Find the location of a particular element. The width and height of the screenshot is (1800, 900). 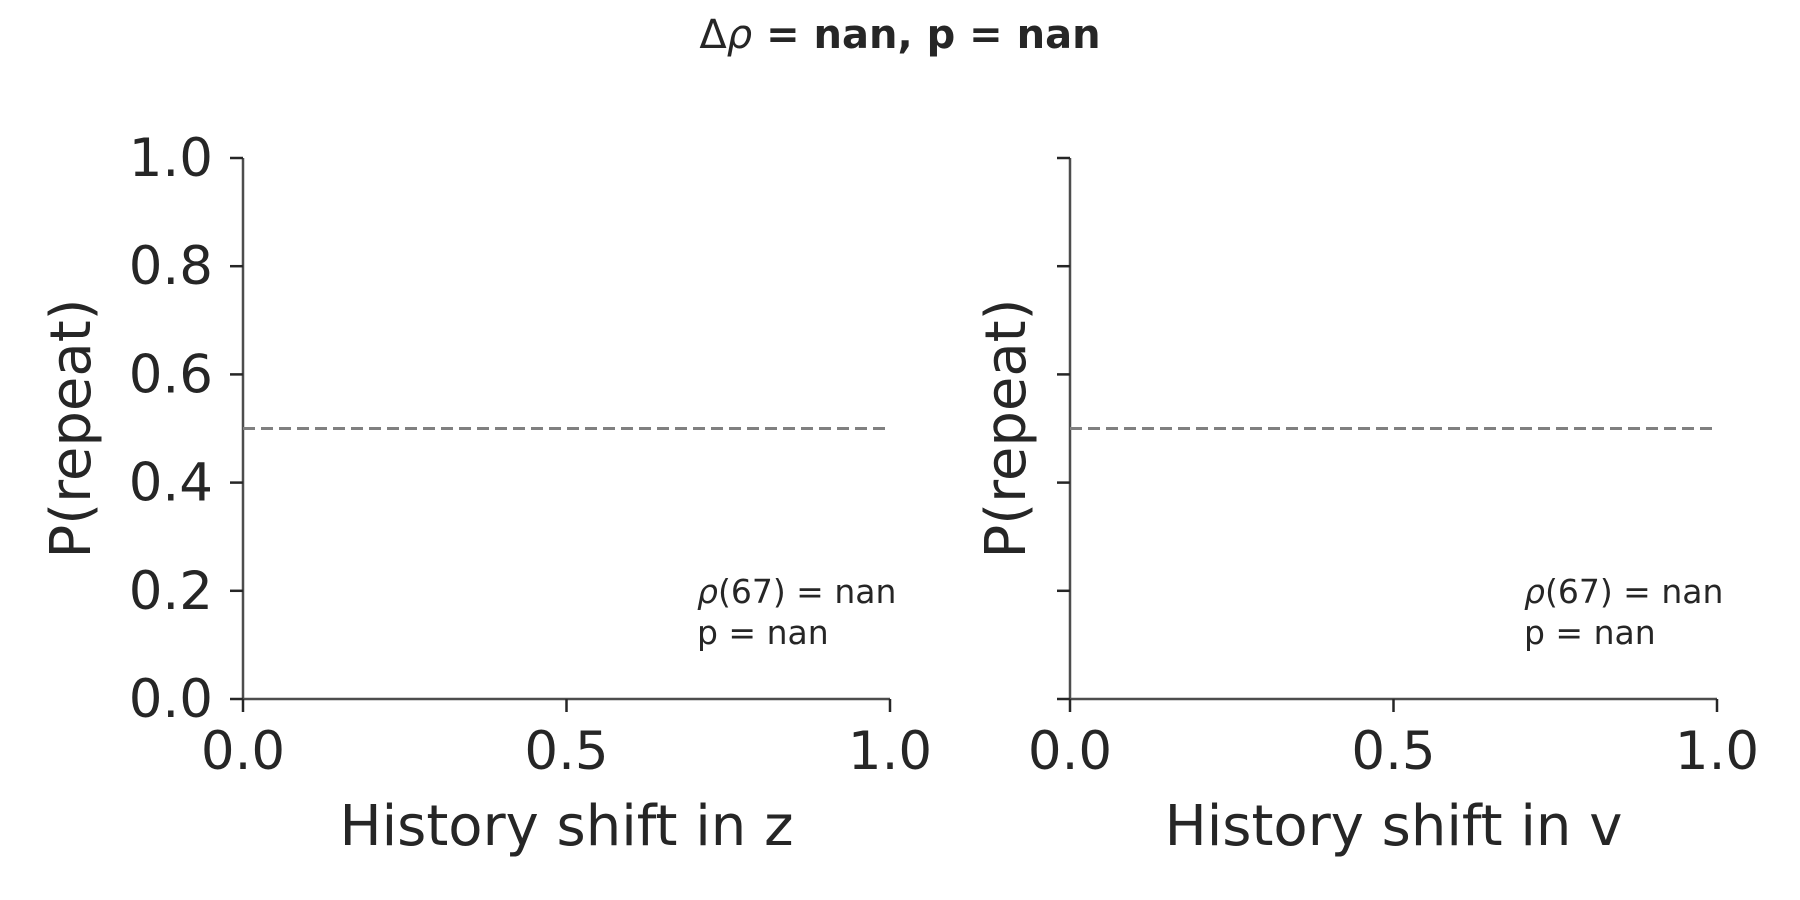

y-tick-label: 0.2 is located at coordinates (171, 591).